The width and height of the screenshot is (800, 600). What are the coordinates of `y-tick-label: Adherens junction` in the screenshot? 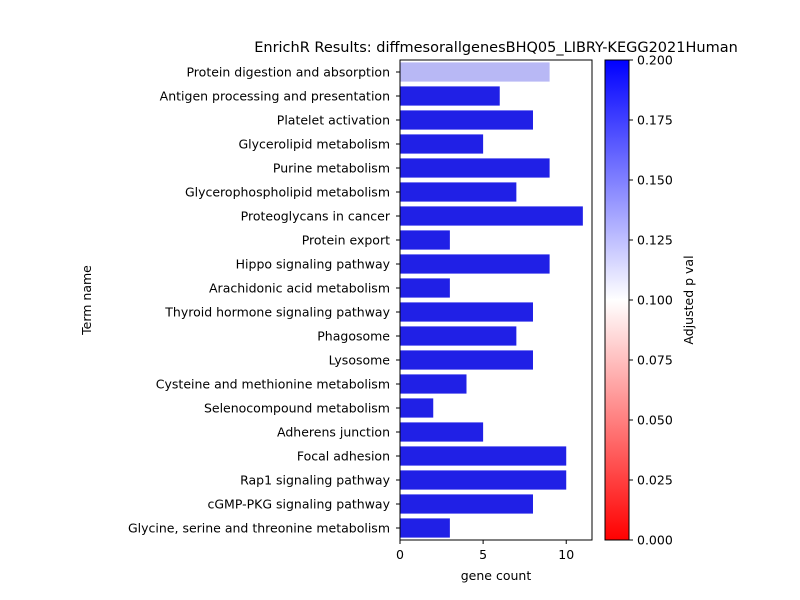 It's located at (333, 432).